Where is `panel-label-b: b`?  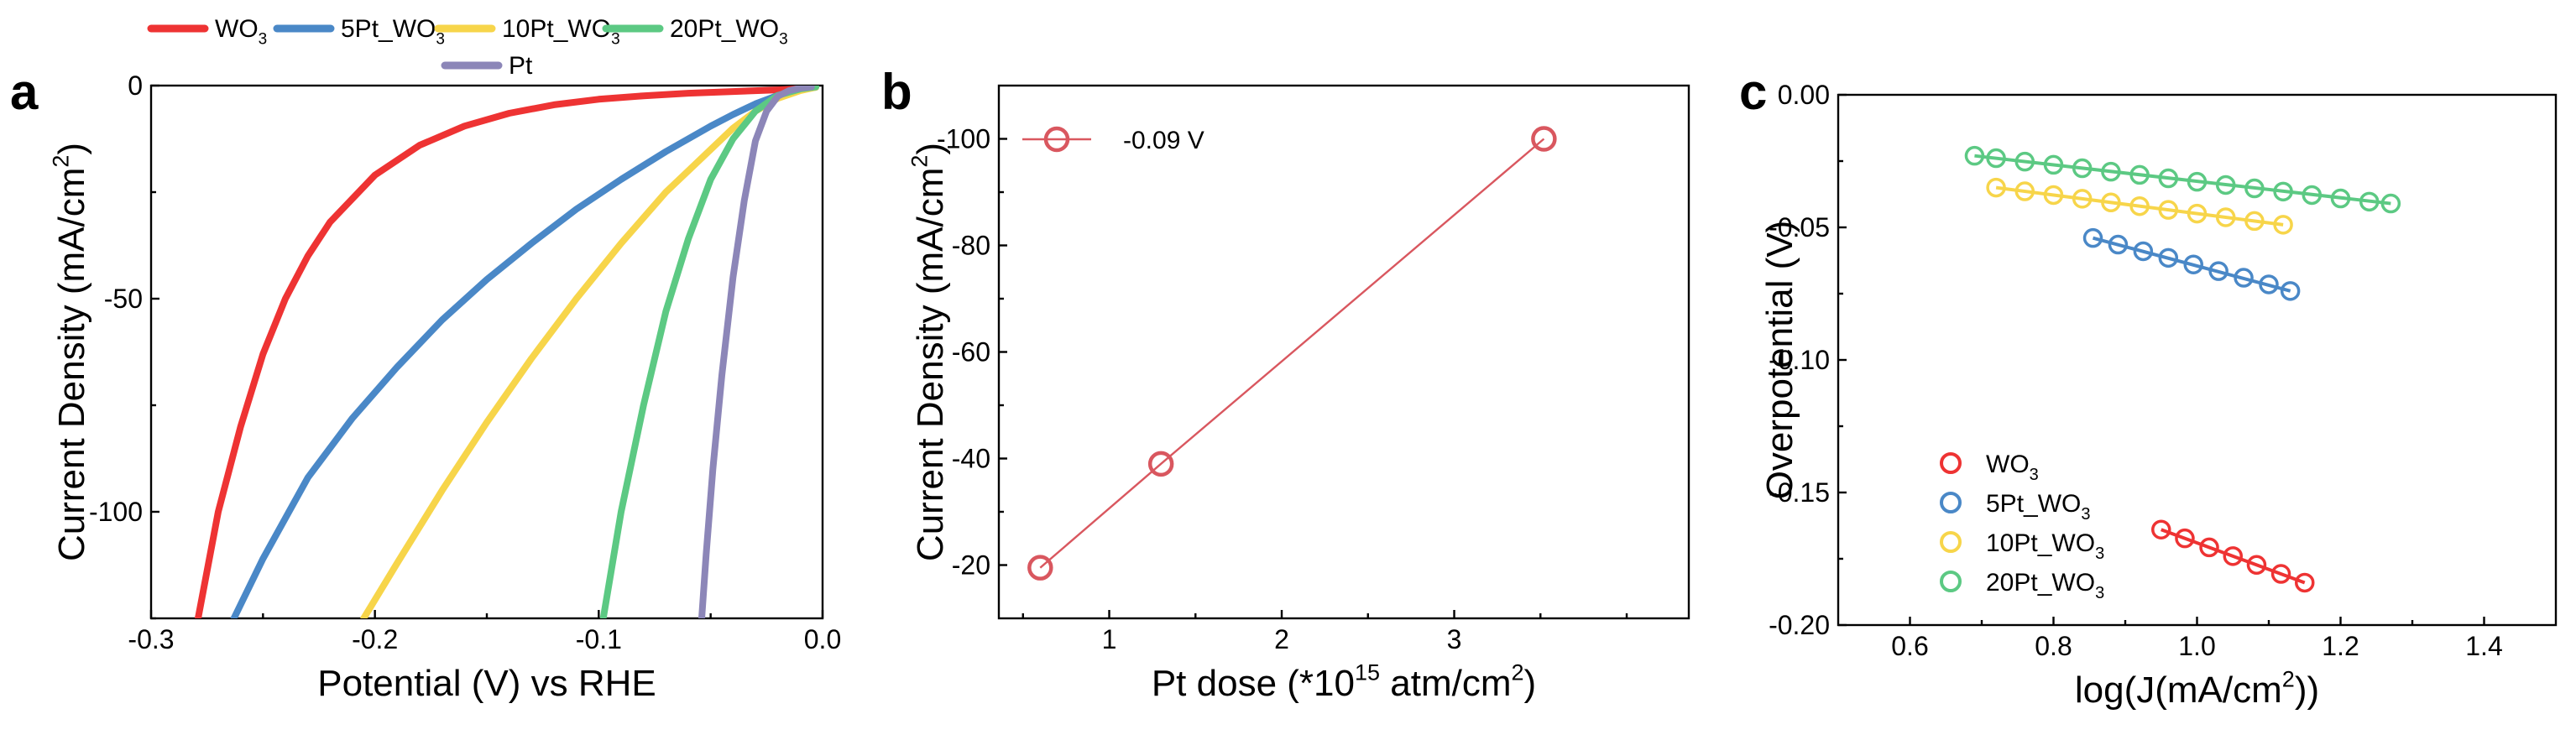
panel-label-b: b is located at coordinates (896, 92).